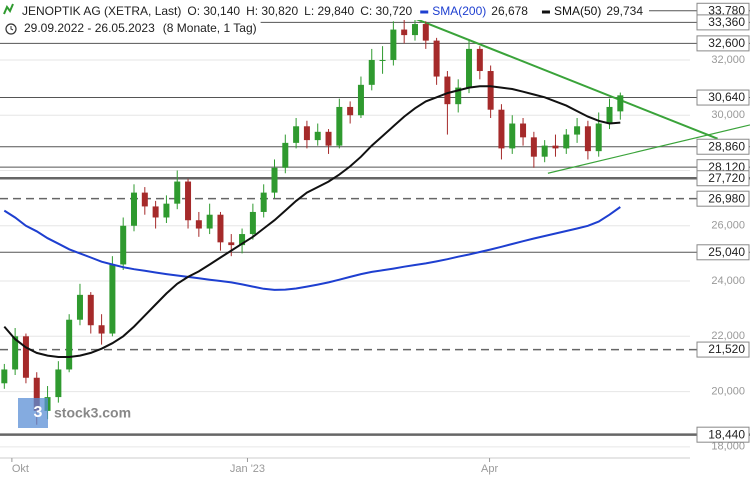  I want to click on logo-icon, so click(33, 413).